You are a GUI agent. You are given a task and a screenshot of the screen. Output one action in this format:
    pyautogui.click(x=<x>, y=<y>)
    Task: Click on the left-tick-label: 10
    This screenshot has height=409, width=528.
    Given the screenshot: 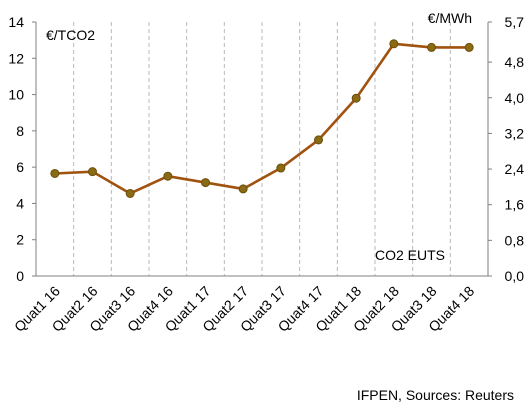 What is the action you would take?
    pyautogui.click(x=16, y=95)
    